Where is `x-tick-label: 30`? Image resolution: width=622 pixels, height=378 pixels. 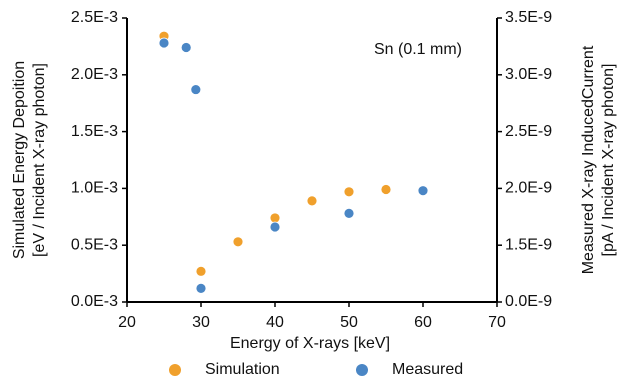
x-tick-label: 30 is located at coordinates (201, 322).